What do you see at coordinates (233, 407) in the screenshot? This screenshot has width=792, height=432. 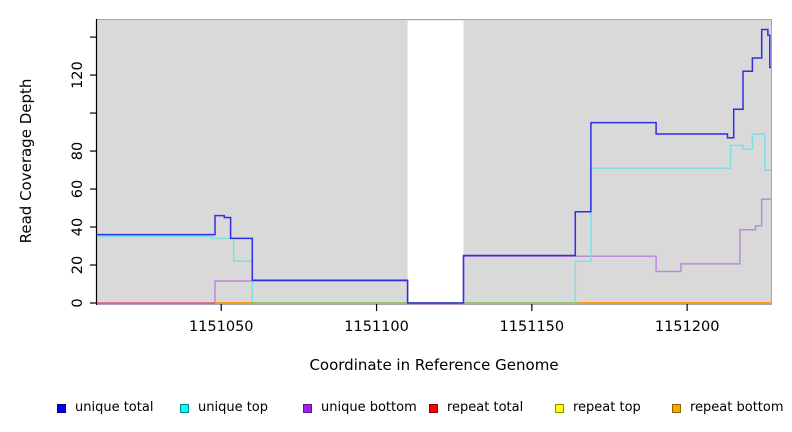 I see `legend-label: unique top` at bounding box center [233, 407].